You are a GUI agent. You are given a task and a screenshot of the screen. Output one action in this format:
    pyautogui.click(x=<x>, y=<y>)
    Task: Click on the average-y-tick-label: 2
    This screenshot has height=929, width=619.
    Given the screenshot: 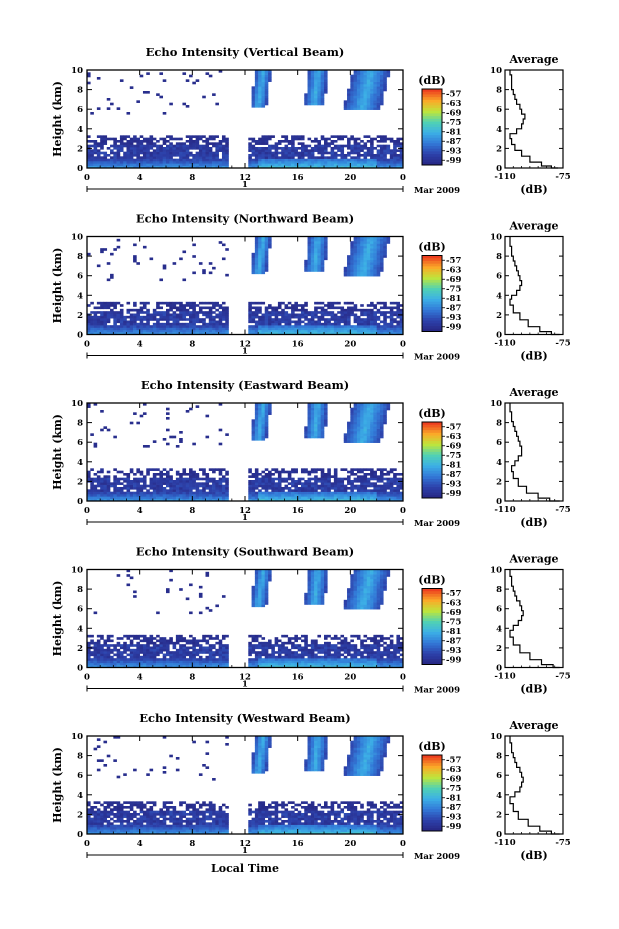 What is the action you would take?
    pyautogui.click(x=499, y=316)
    